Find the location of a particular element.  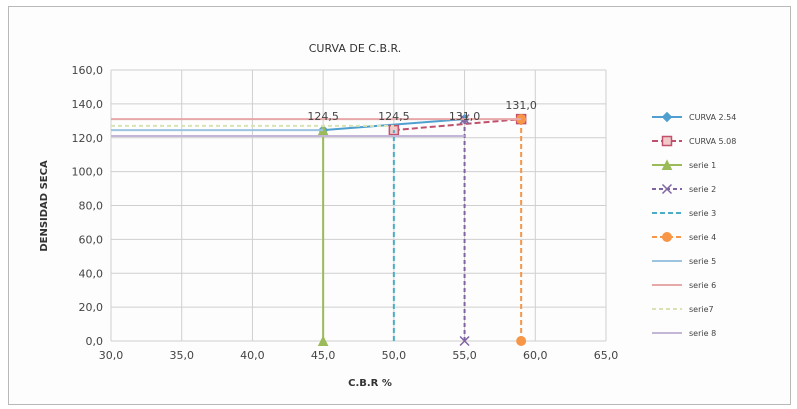

legend-label: serie 8 is located at coordinates (702, 333).